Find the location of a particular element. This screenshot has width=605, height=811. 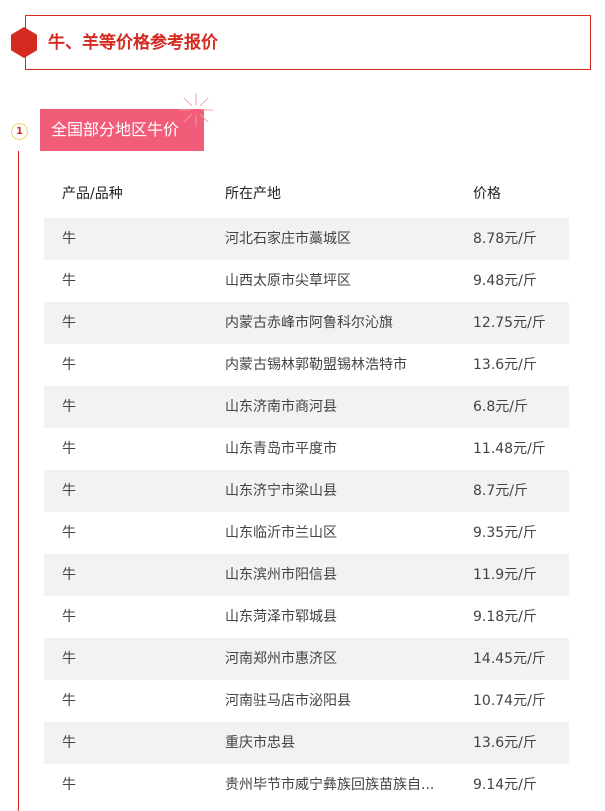

cell-origin: 内蒙古赤峰市阿鲁科尔沁旗 is located at coordinates (309, 323).